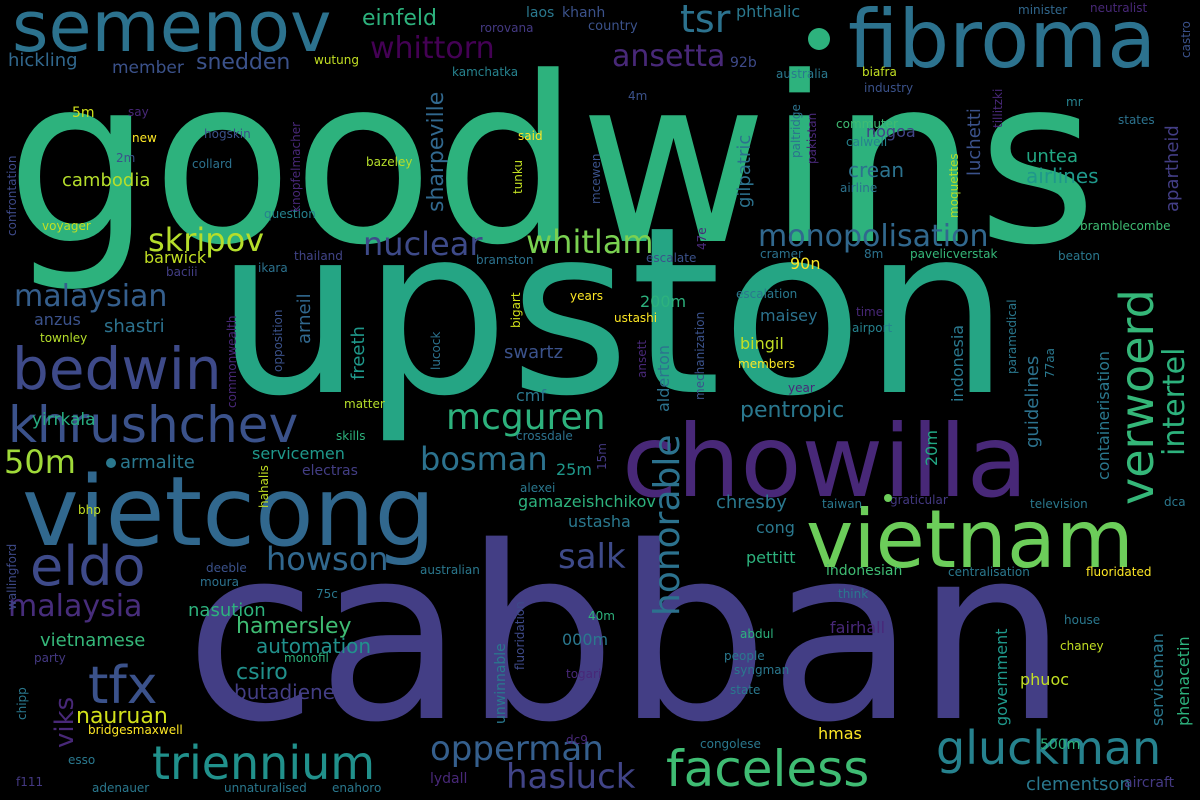 This screenshot has width=1200, height=800. I want to click on cloud-word: anzus, so click(57, 319).